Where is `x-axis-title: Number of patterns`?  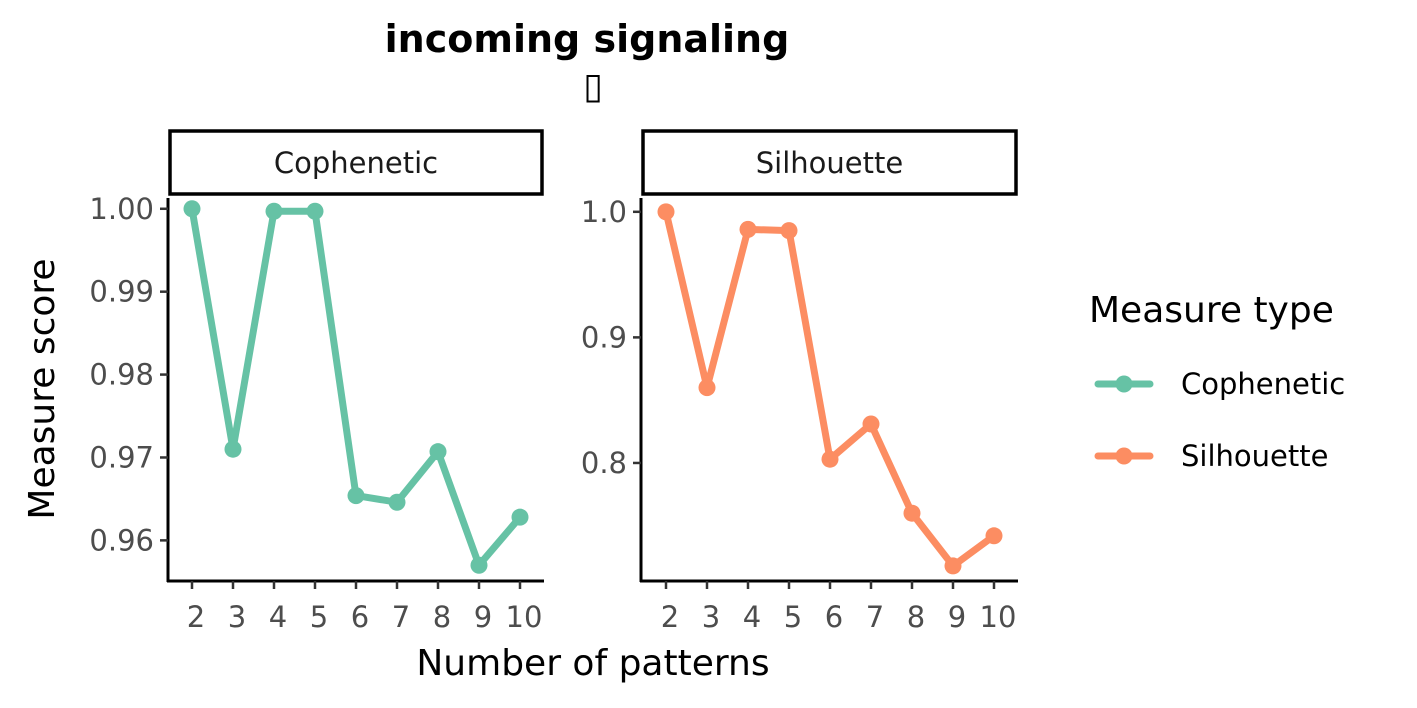 x-axis-title: Number of patterns is located at coordinates (592, 663).